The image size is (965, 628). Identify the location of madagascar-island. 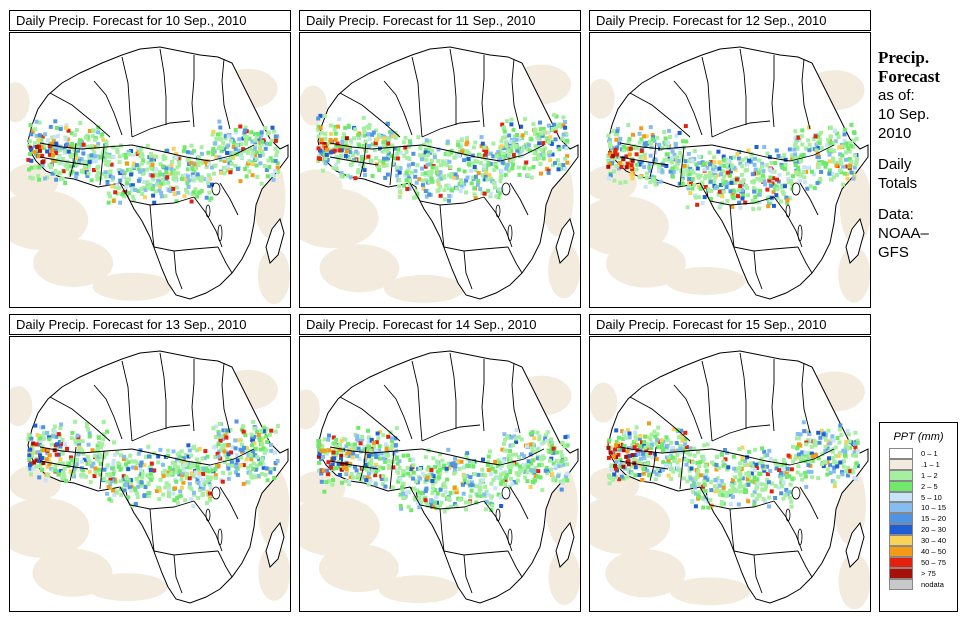
(855, 544).